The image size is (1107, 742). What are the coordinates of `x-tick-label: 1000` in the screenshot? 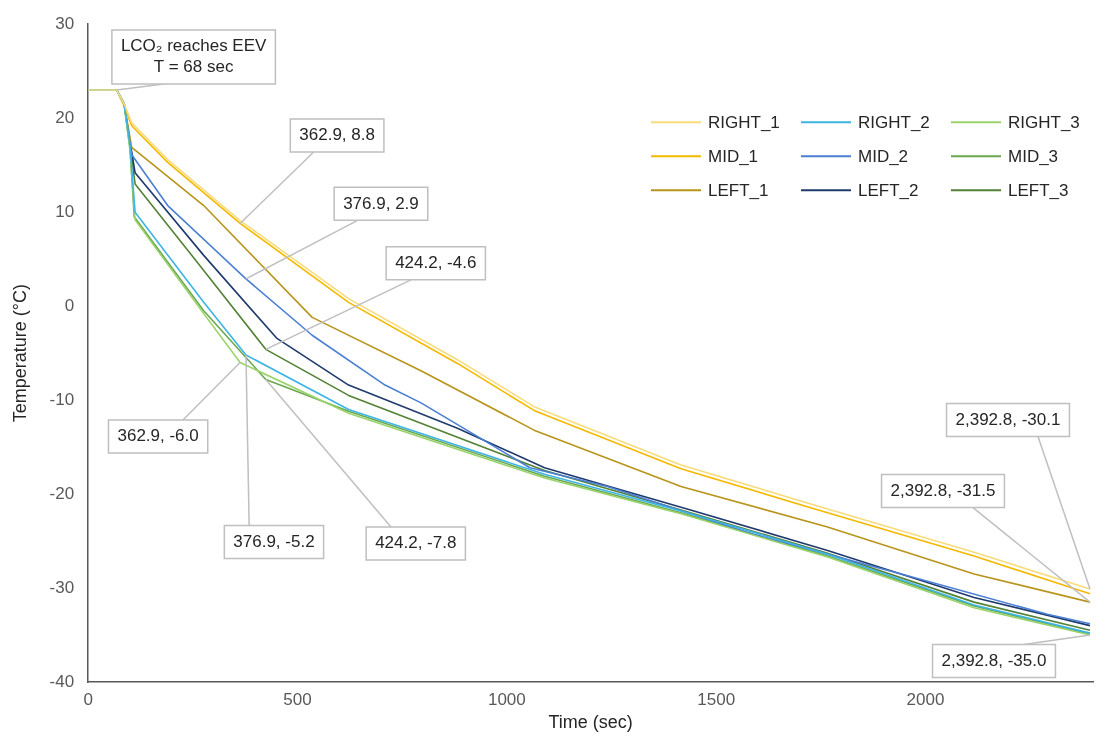 It's located at (506, 699).